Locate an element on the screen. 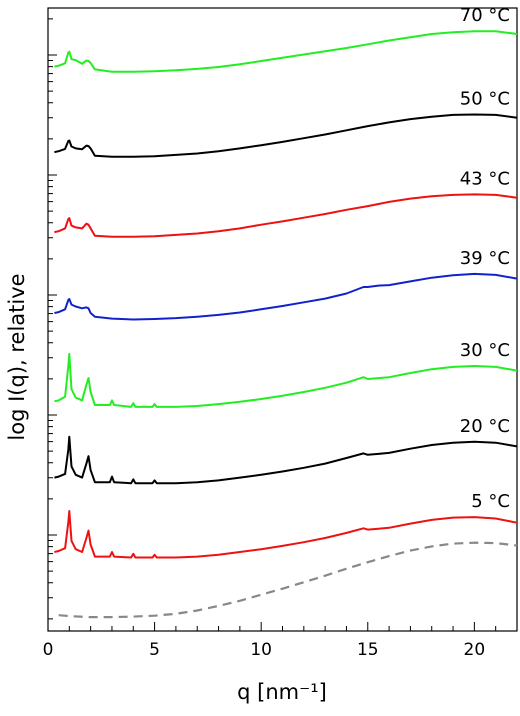 The height and width of the screenshot is (716, 520). series-label-6: 5 °C is located at coordinates (490, 501).